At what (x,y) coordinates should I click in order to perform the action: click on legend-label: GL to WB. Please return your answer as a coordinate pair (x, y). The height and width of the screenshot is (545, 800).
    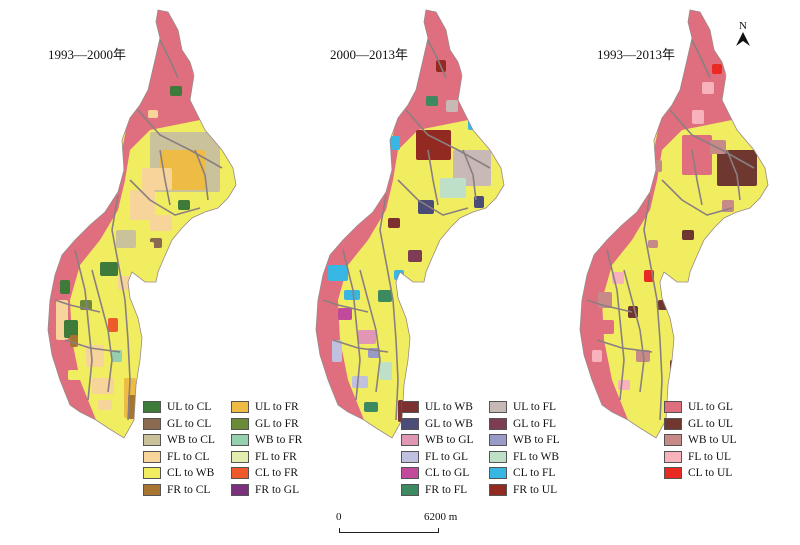
    Looking at the image, I should click on (449, 423).